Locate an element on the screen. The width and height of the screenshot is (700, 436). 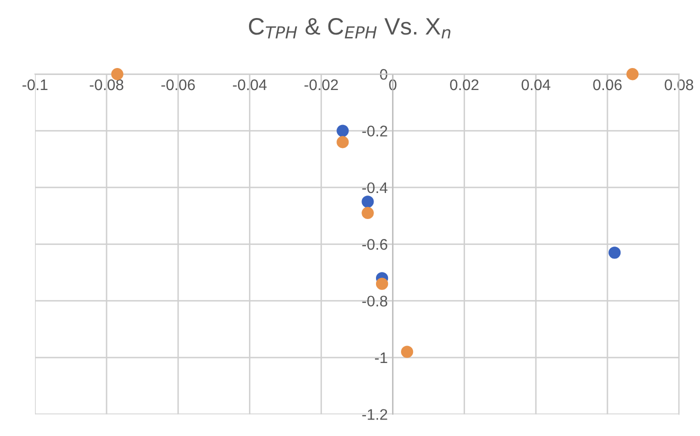
y-tick-label: 0 is located at coordinates (384, 74).